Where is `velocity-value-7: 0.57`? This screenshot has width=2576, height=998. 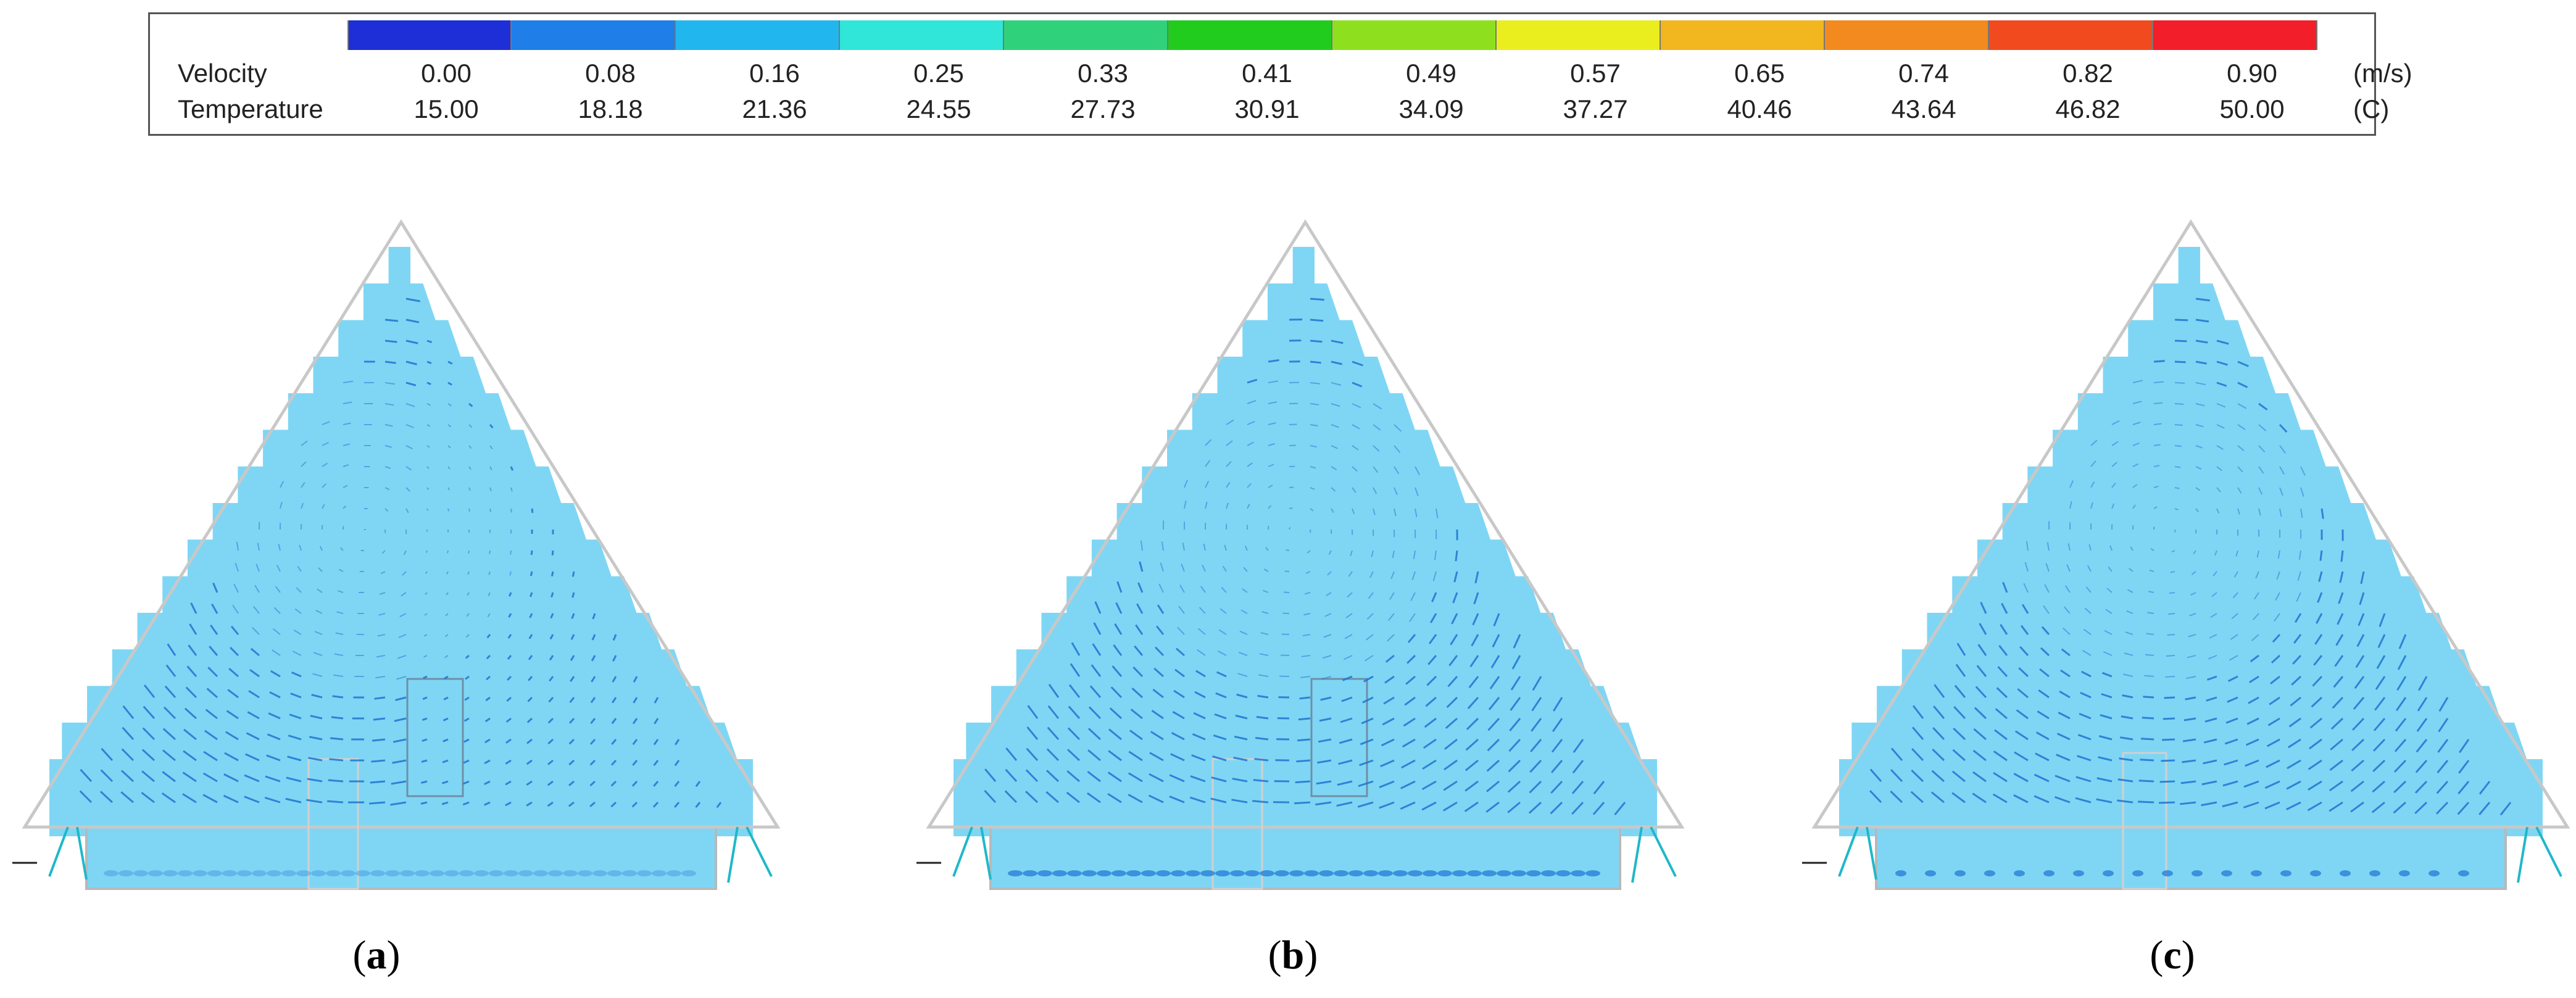
velocity-value-7: 0.57 is located at coordinates (1596, 73).